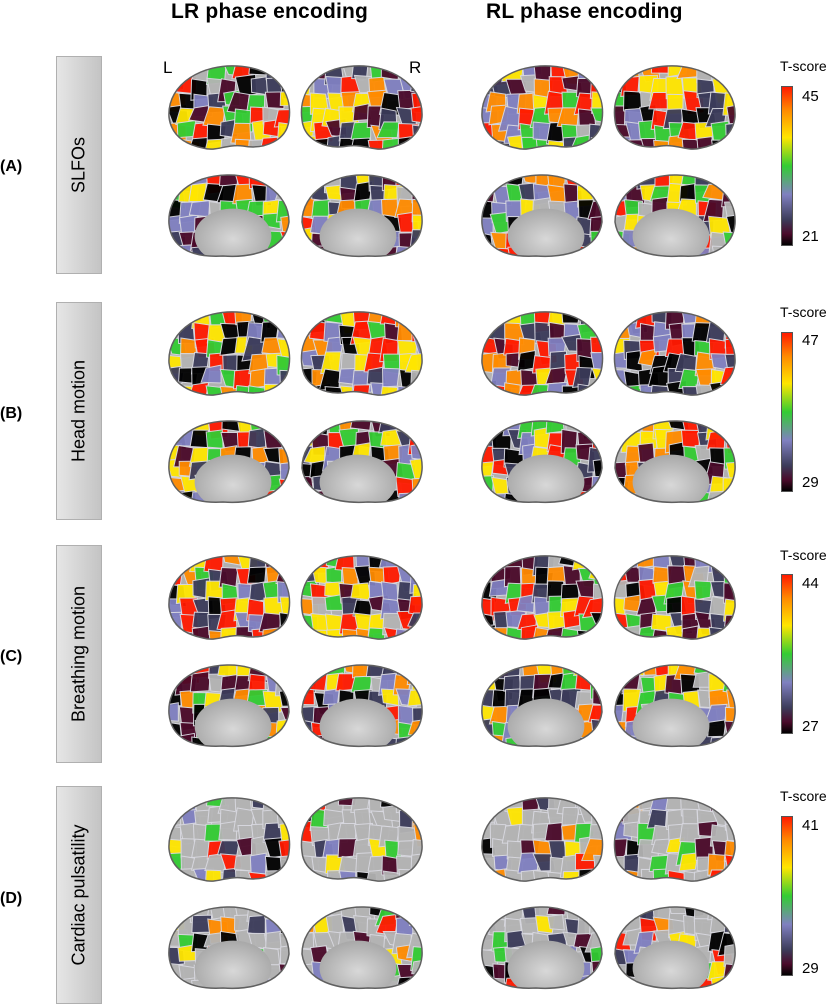  I want to click on hemisphere-label-right: R, so click(415, 67).